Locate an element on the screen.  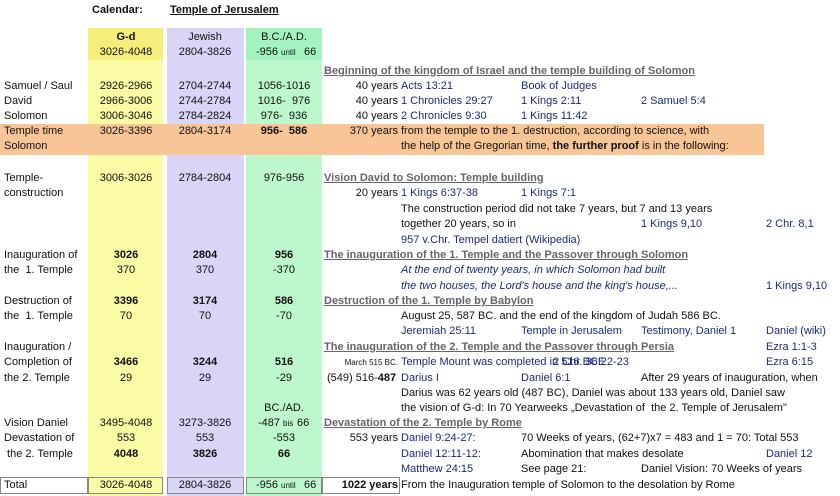
reference-link: 1 Kings 6:37-38 is located at coordinates (440, 193).